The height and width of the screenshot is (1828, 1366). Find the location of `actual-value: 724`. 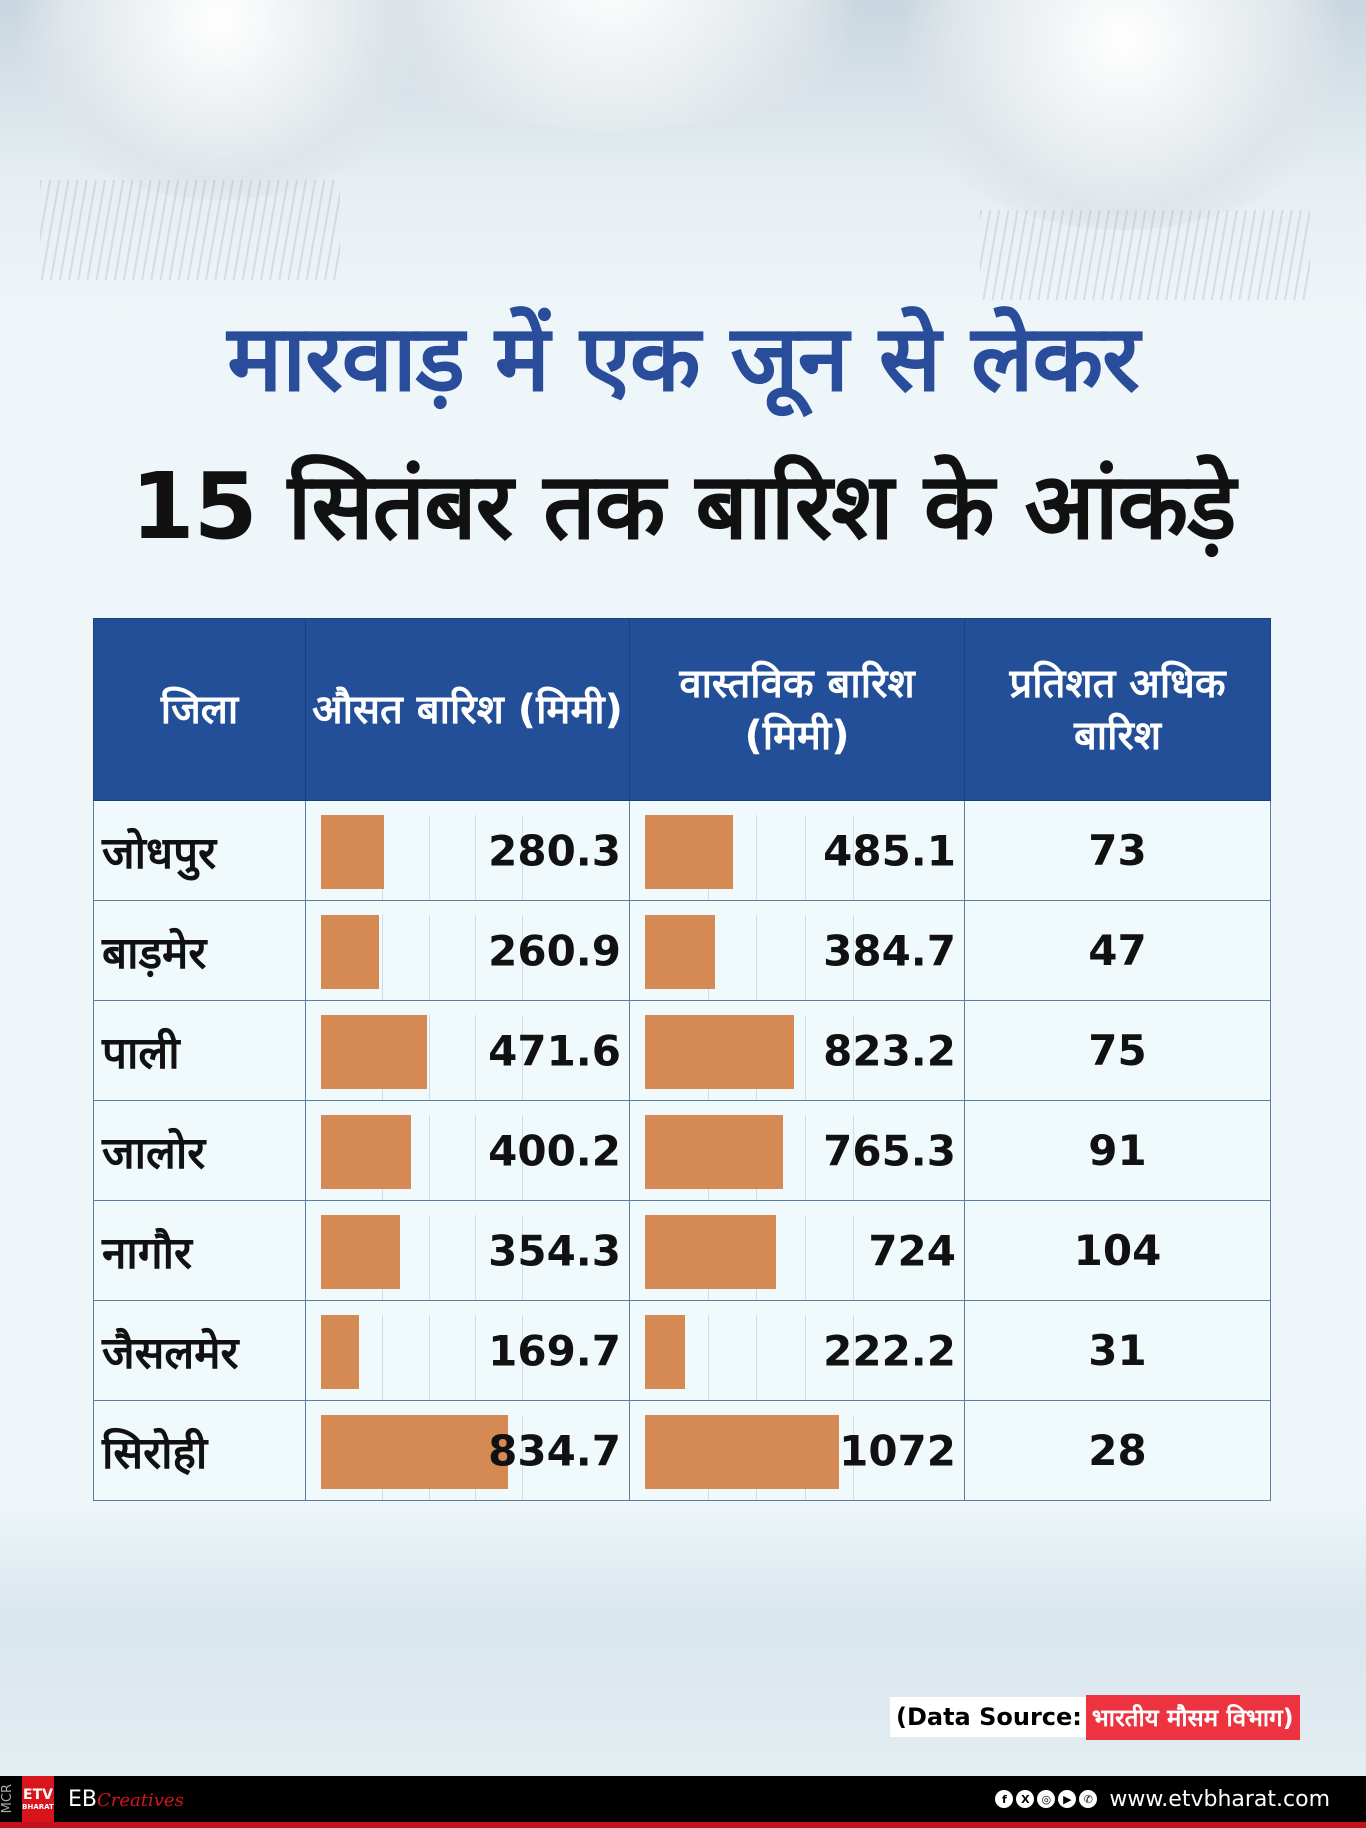

actual-value: 724 is located at coordinates (912, 1250).